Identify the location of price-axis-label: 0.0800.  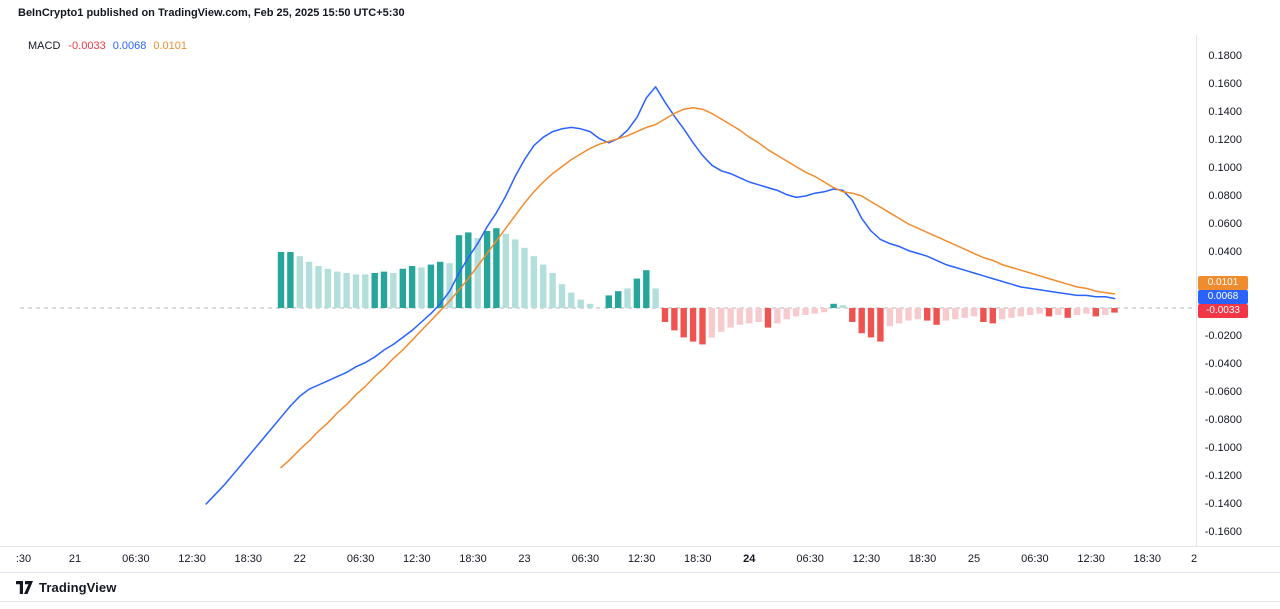
(1225, 196).